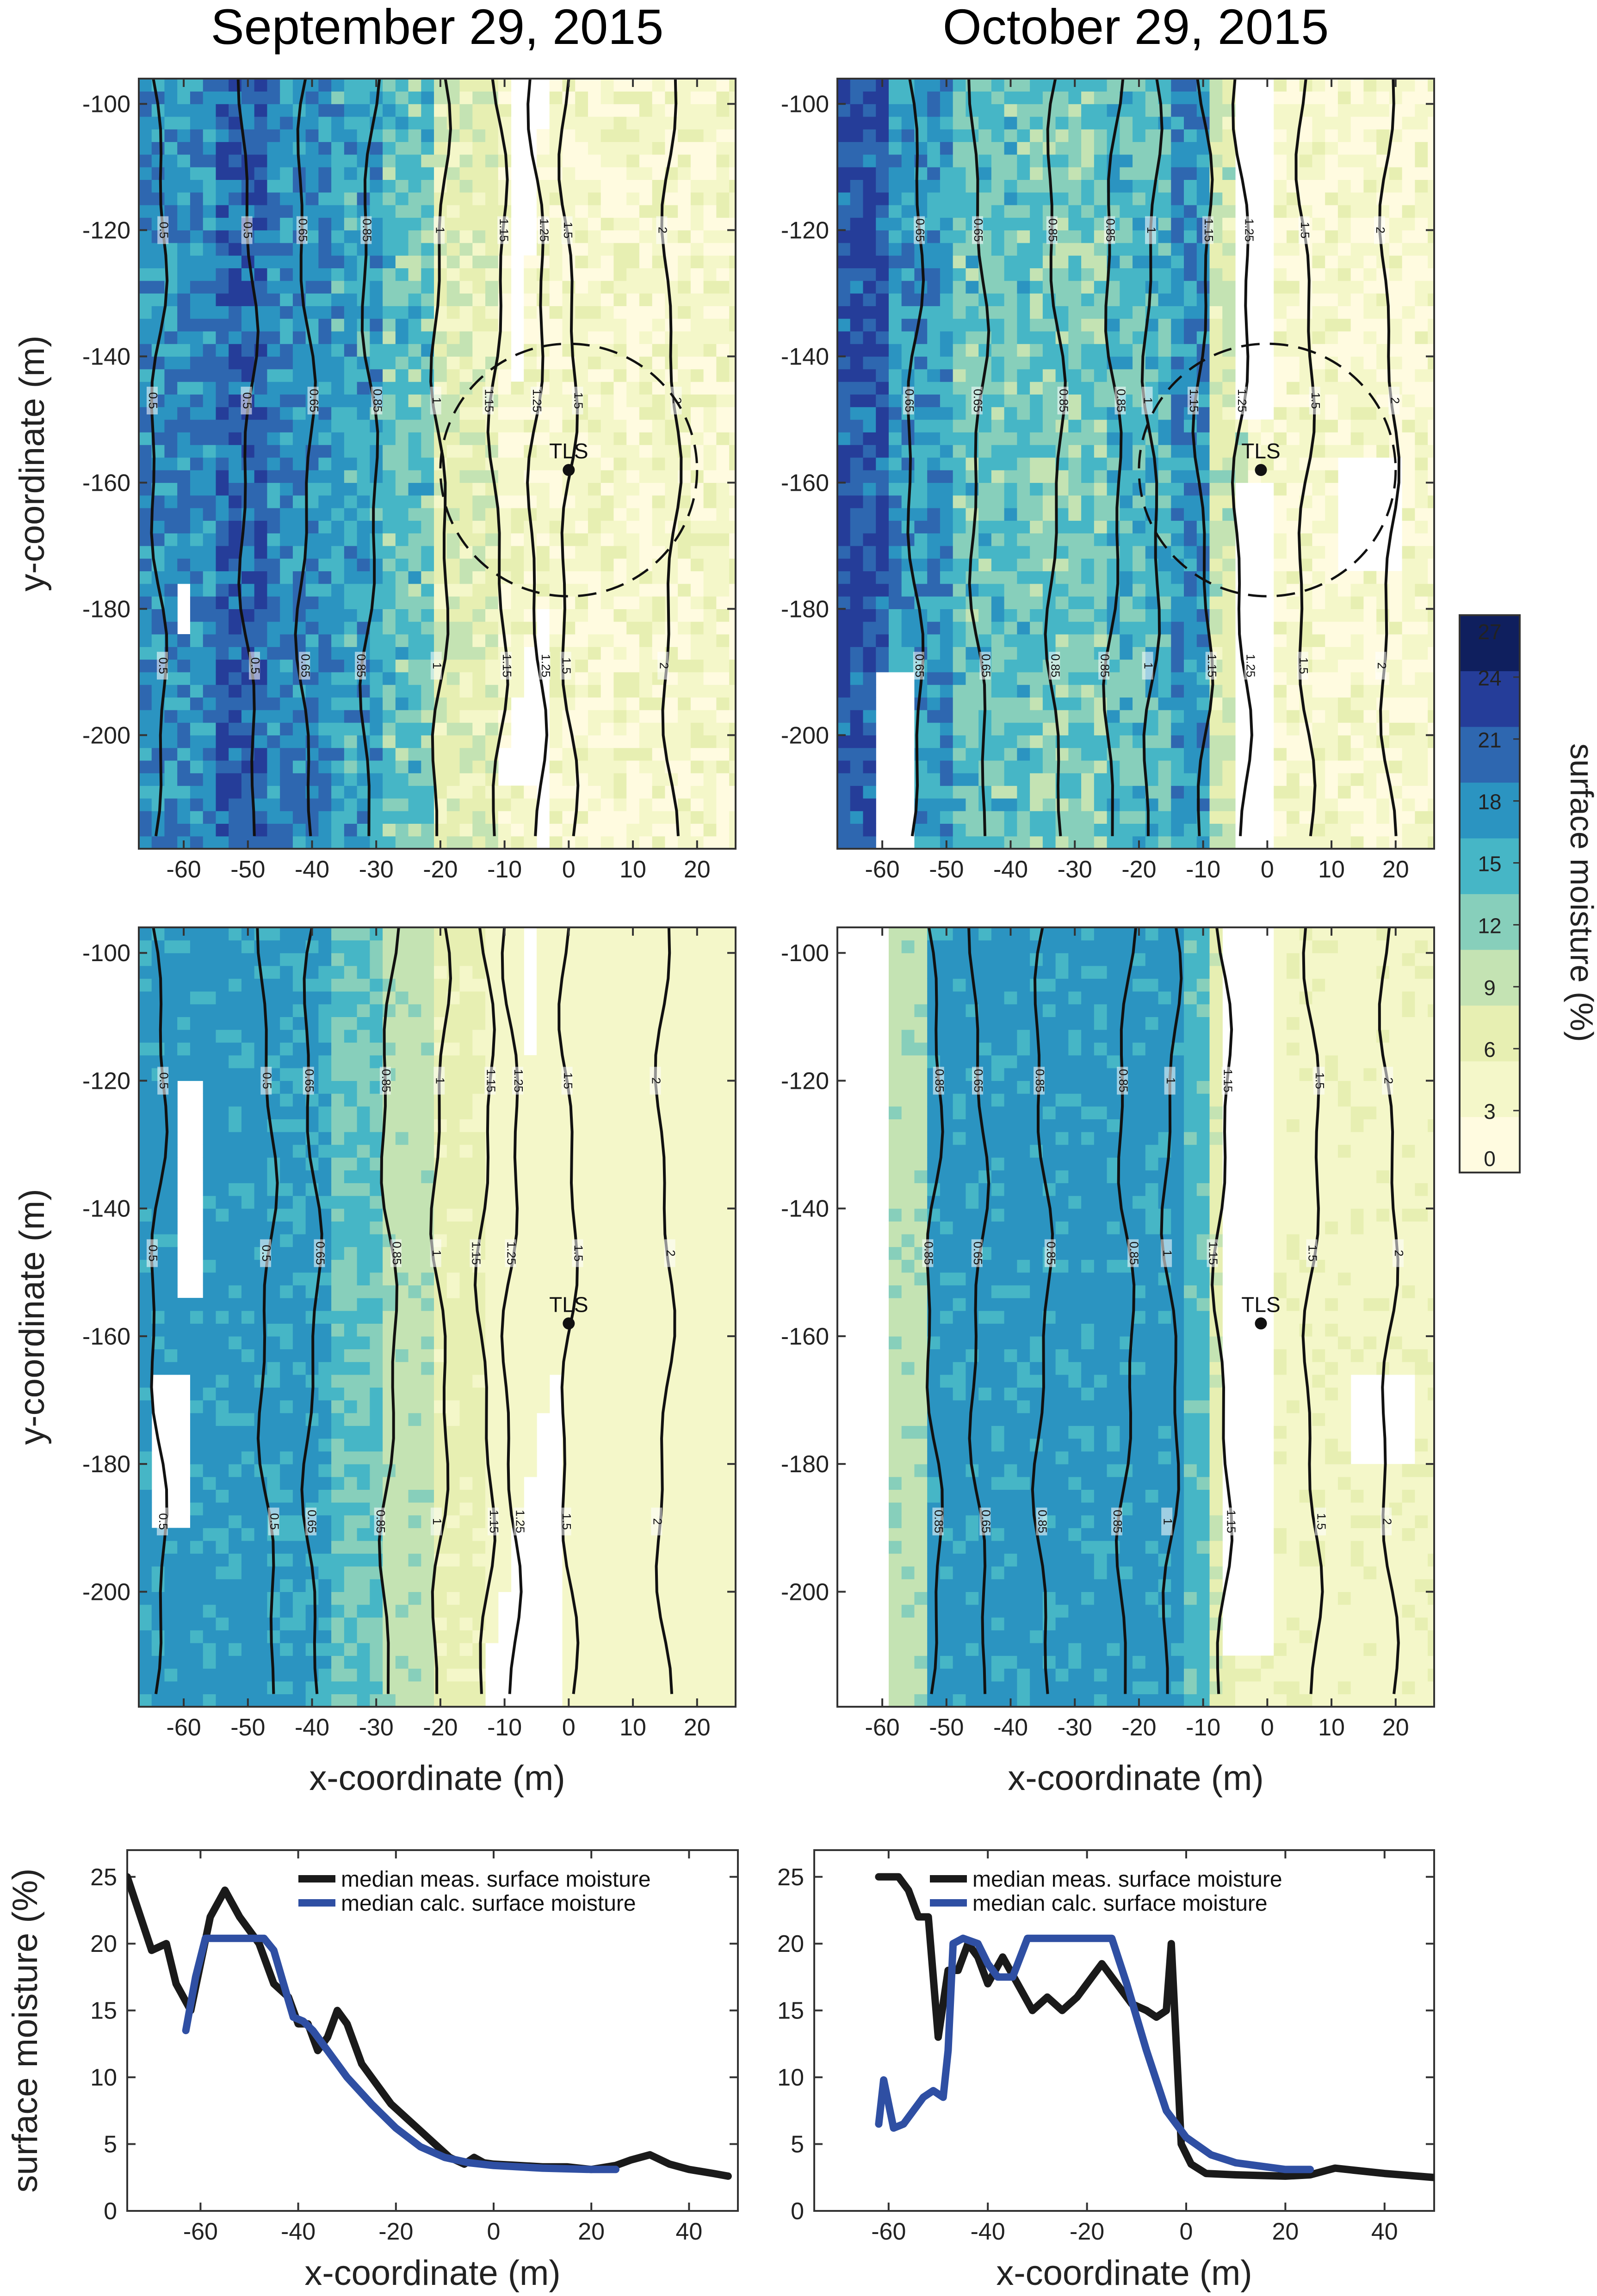  I want to click on x-tick-label: -20, so click(441, 869).